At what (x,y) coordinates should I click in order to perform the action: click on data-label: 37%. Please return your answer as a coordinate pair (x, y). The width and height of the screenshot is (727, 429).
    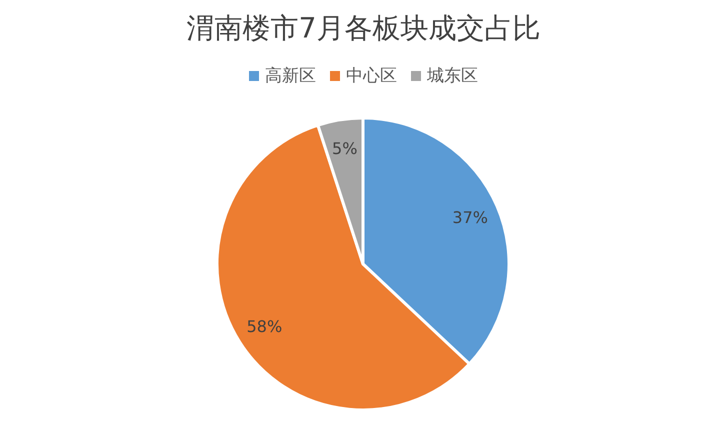
    Looking at the image, I should click on (470, 218).